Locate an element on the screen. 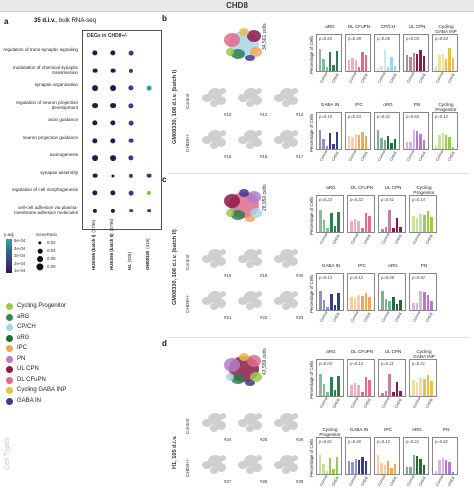 This screenshot has width=474, height=497. percentage-bar-chart: DL CFuPN p=0.32 Control CHD8 is located at coordinates (361, 215).